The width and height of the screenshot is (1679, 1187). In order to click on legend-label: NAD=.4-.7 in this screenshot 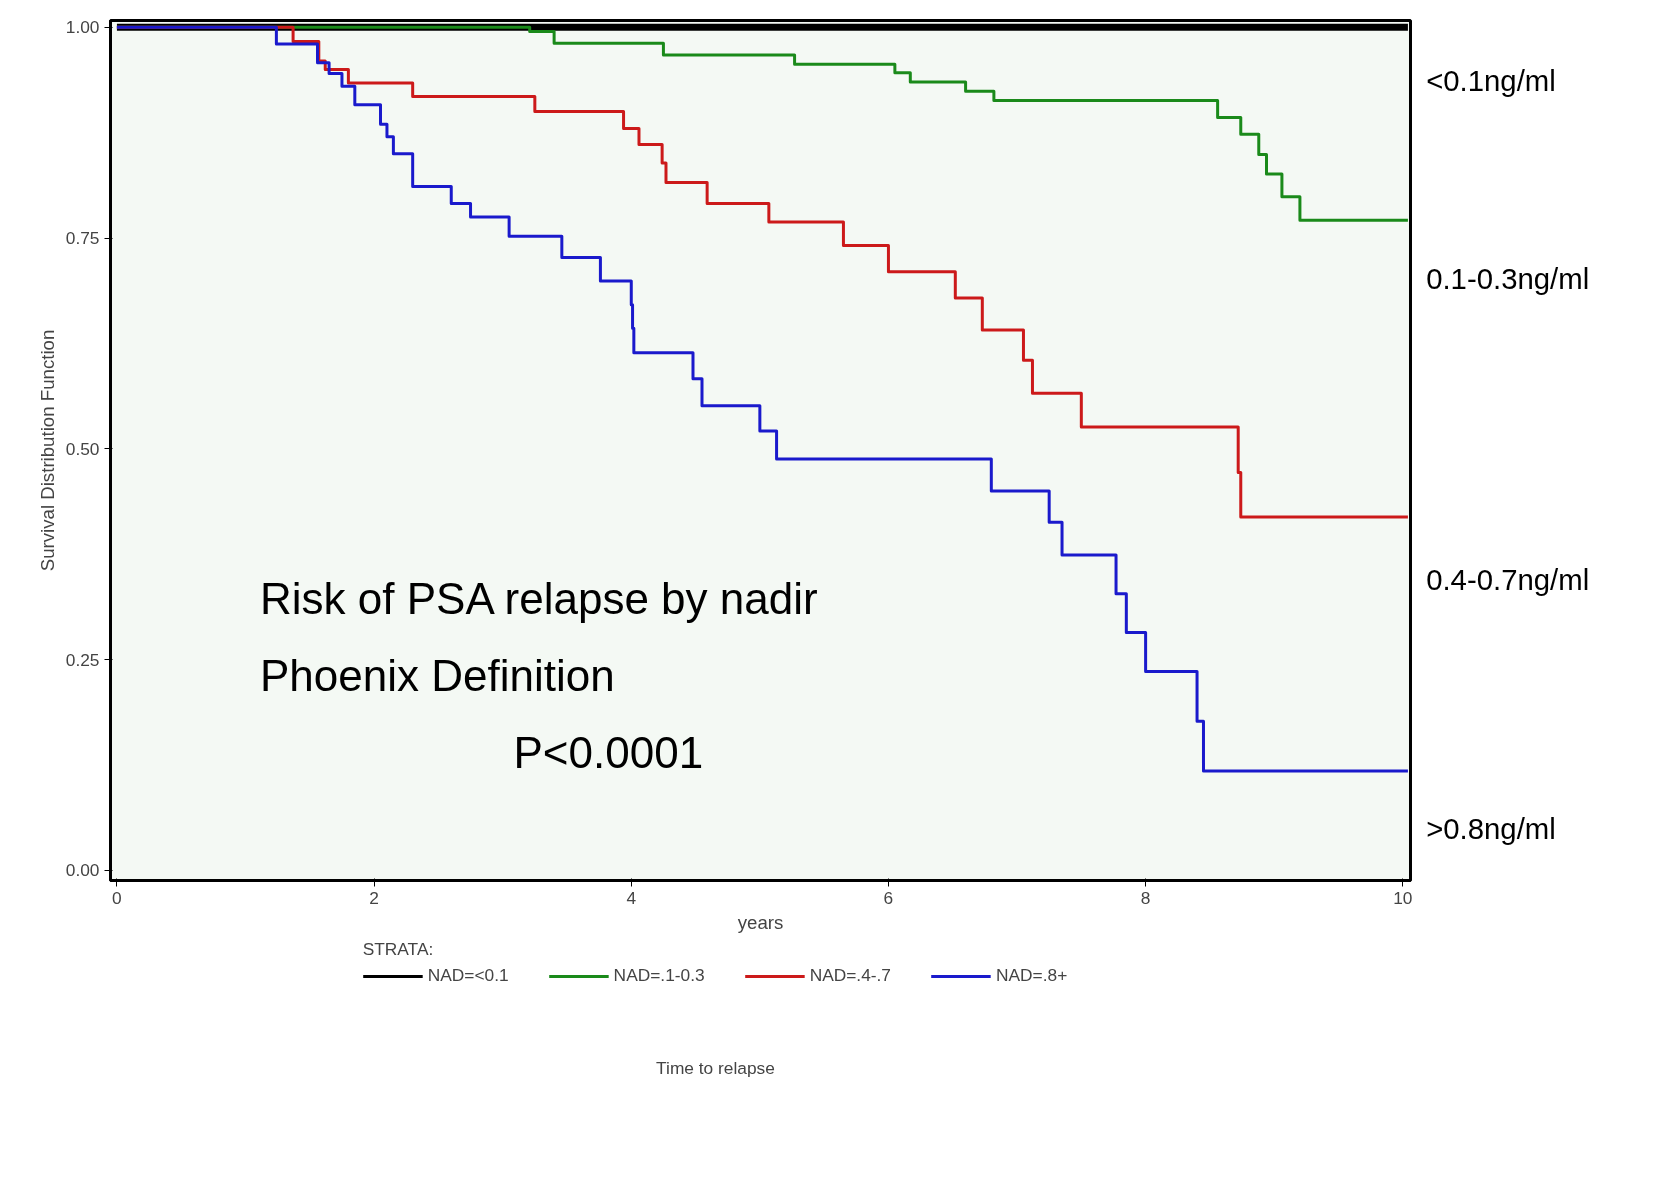, I will do `click(850, 975)`.